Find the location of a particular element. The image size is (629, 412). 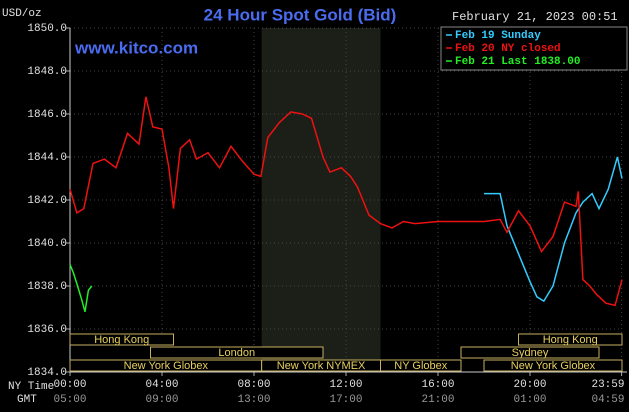

y-tick-label: 1844.0 is located at coordinates (47, 158).